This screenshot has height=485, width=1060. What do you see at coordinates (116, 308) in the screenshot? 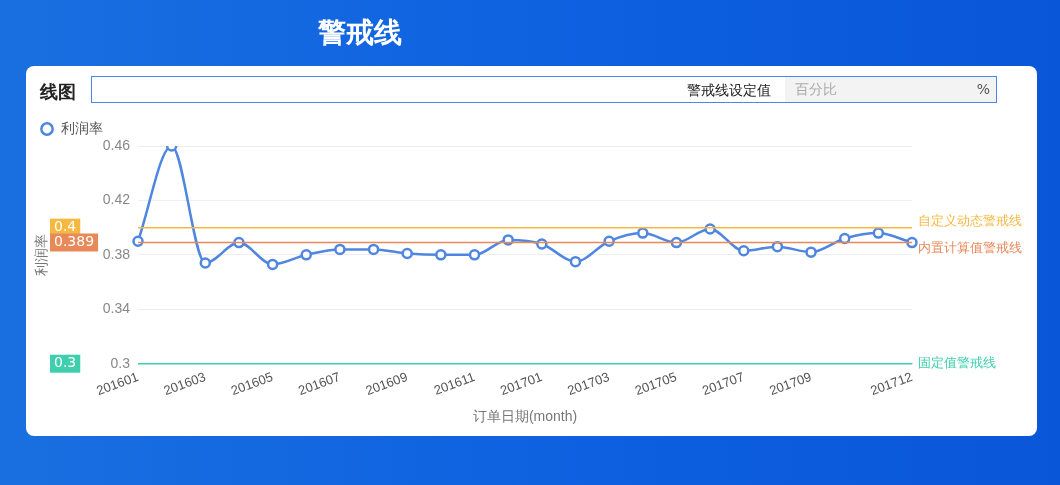
I see `y-tick-label: 0.34` at bounding box center [116, 308].